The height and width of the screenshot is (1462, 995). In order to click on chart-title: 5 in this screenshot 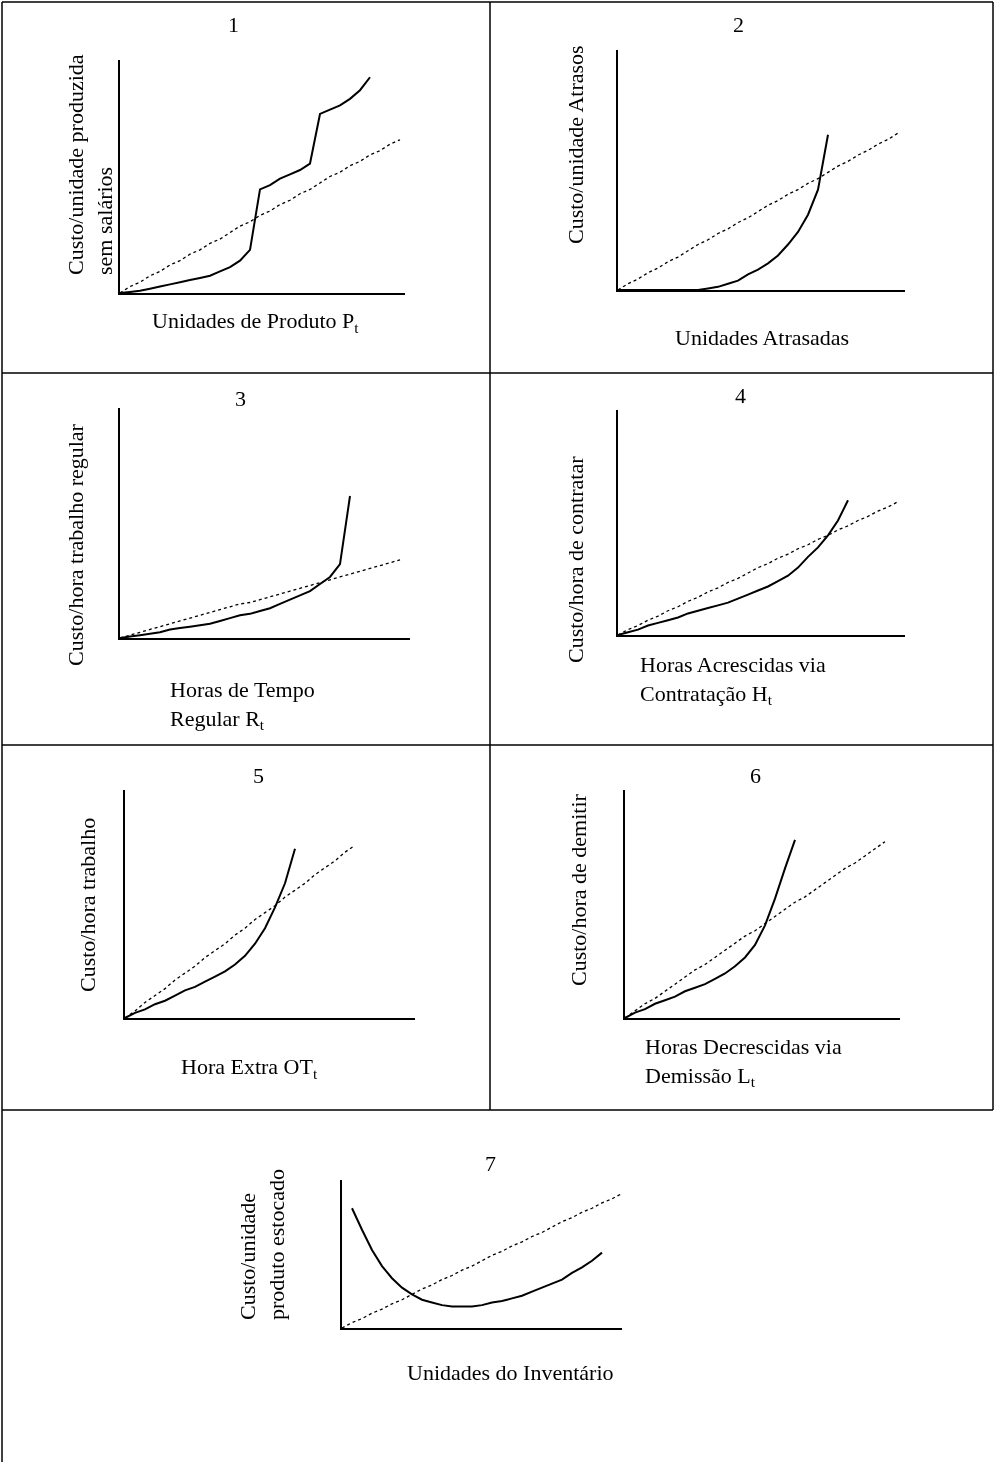, I will do `click(258, 775)`.